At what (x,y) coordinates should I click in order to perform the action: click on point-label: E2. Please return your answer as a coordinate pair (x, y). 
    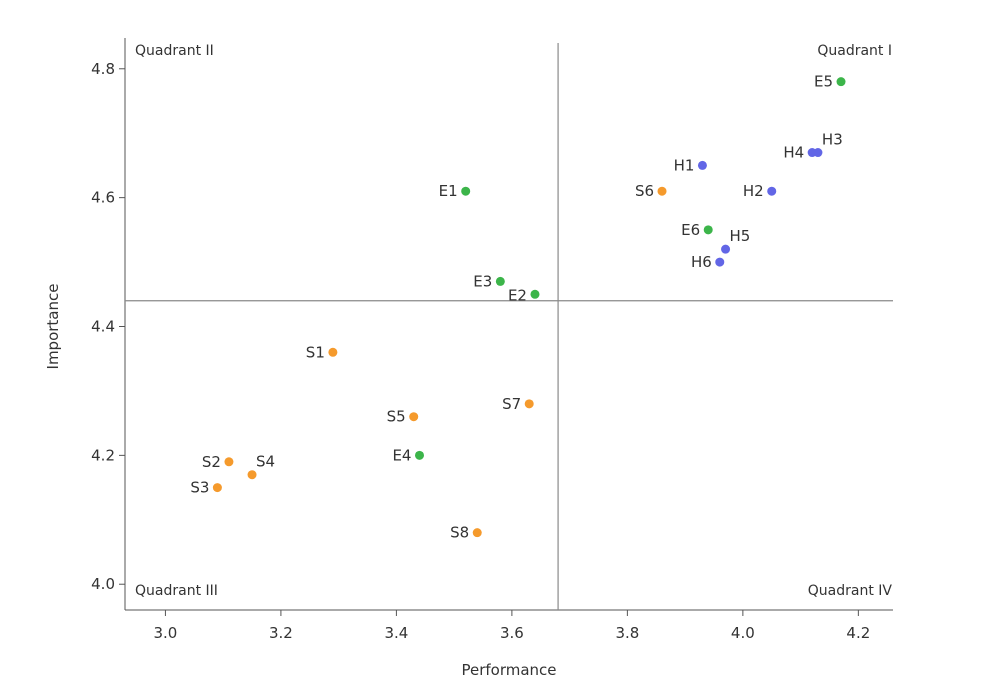
    Looking at the image, I should click on (517, 295).